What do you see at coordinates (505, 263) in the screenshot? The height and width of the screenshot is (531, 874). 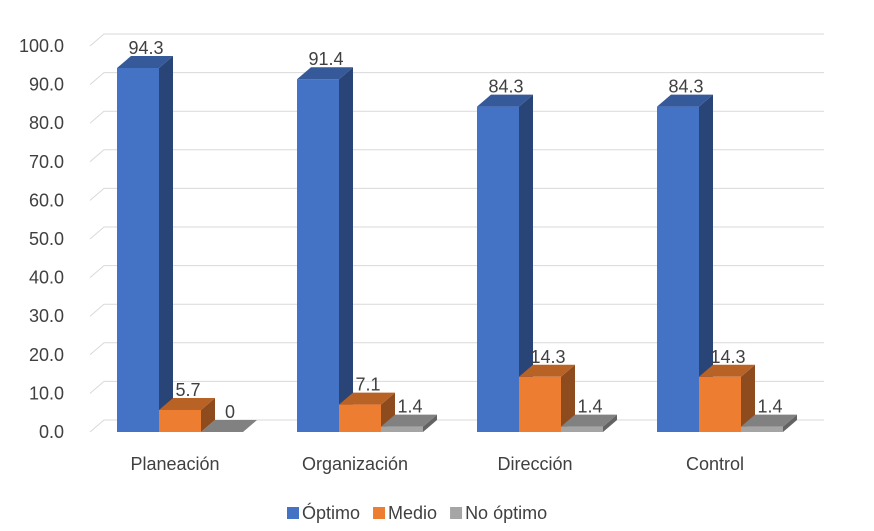 I see `bar-óptimo-2` at bounding box center [505, 263].